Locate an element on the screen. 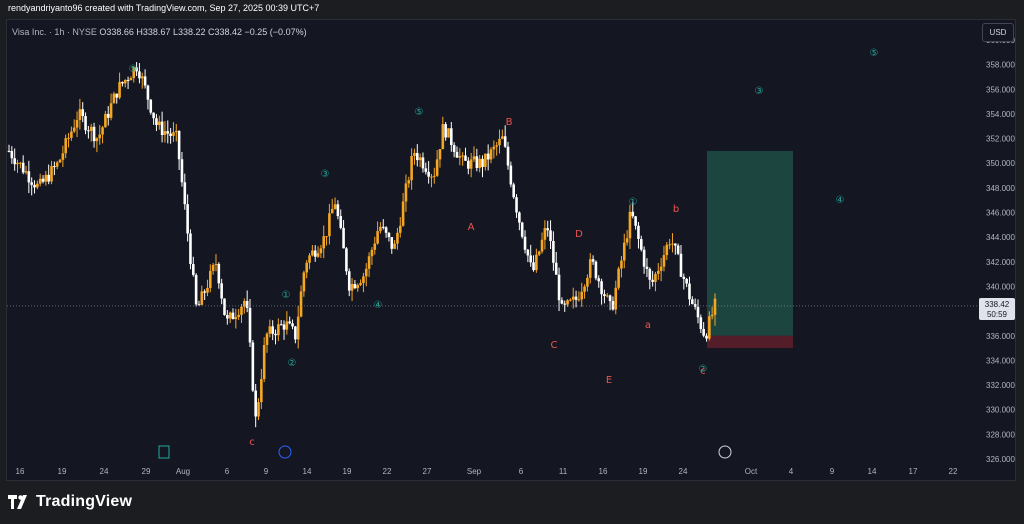  x-tick-label: 19 is located at coordinates (62, 471).